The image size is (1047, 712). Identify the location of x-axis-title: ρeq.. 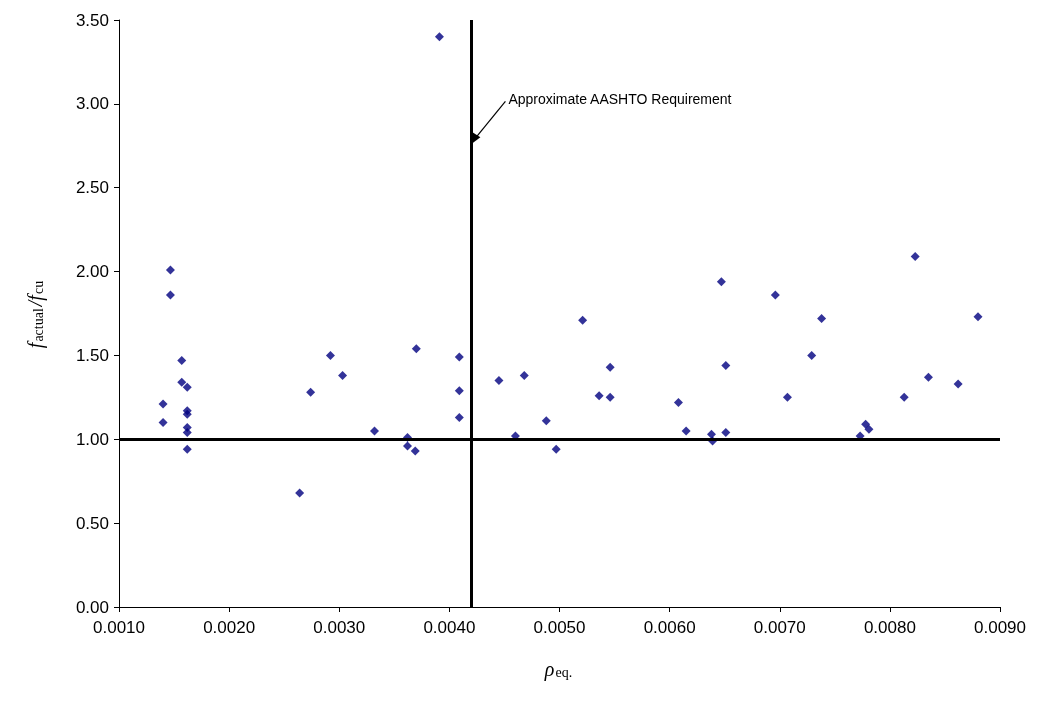
(558, 669).